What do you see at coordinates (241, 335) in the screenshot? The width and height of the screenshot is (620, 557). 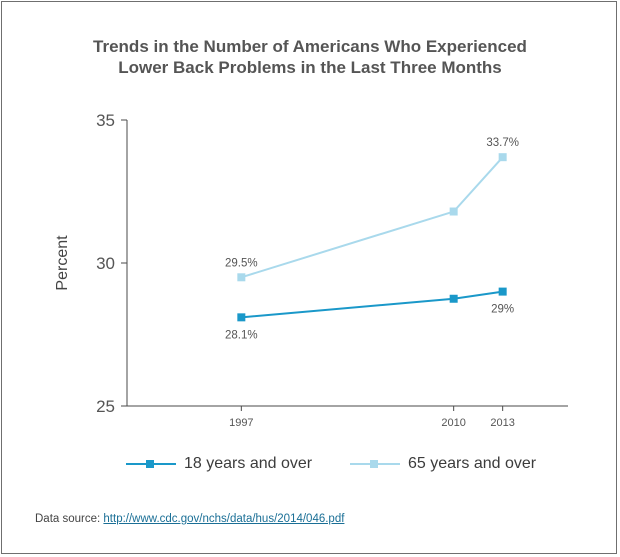 I see `data-label-18-years-1997: 28.1%` at bounding box center [241, 335].